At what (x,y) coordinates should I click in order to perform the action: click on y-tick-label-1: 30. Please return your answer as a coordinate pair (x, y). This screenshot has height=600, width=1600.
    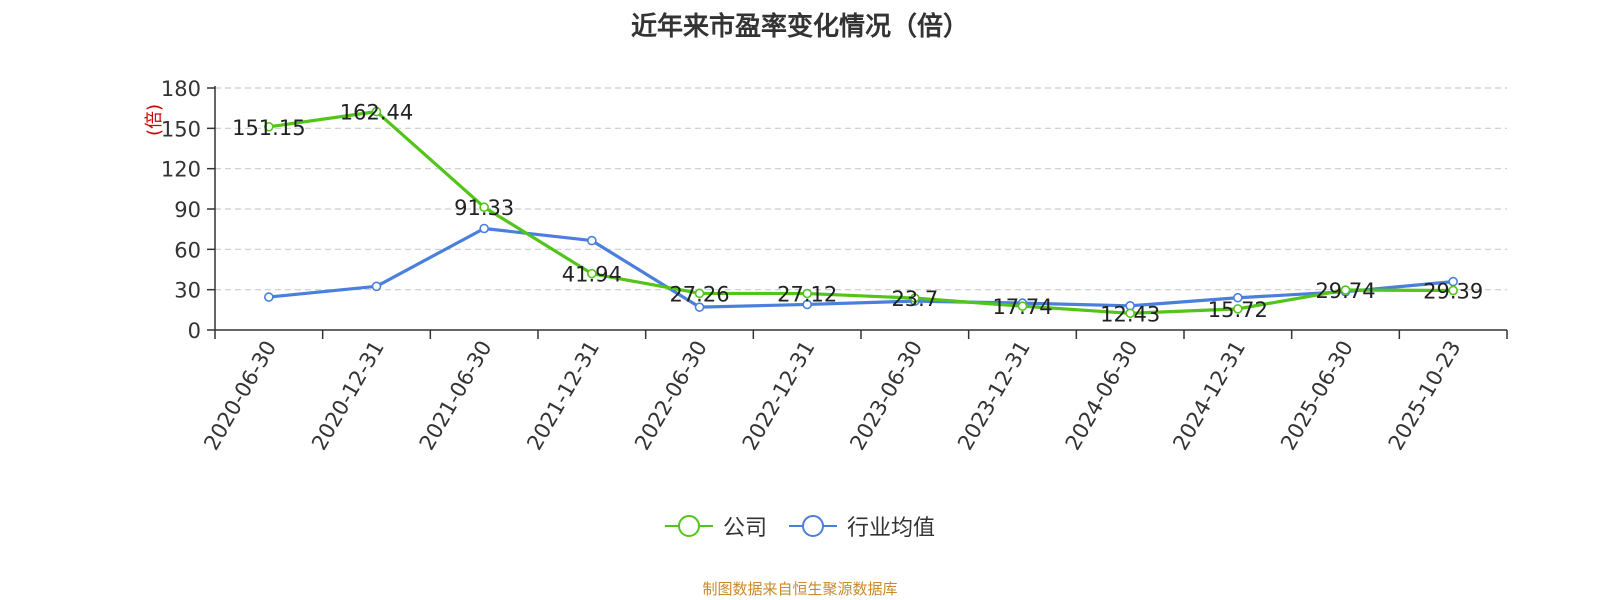
    Looking at the image, I should click on (187, 291).